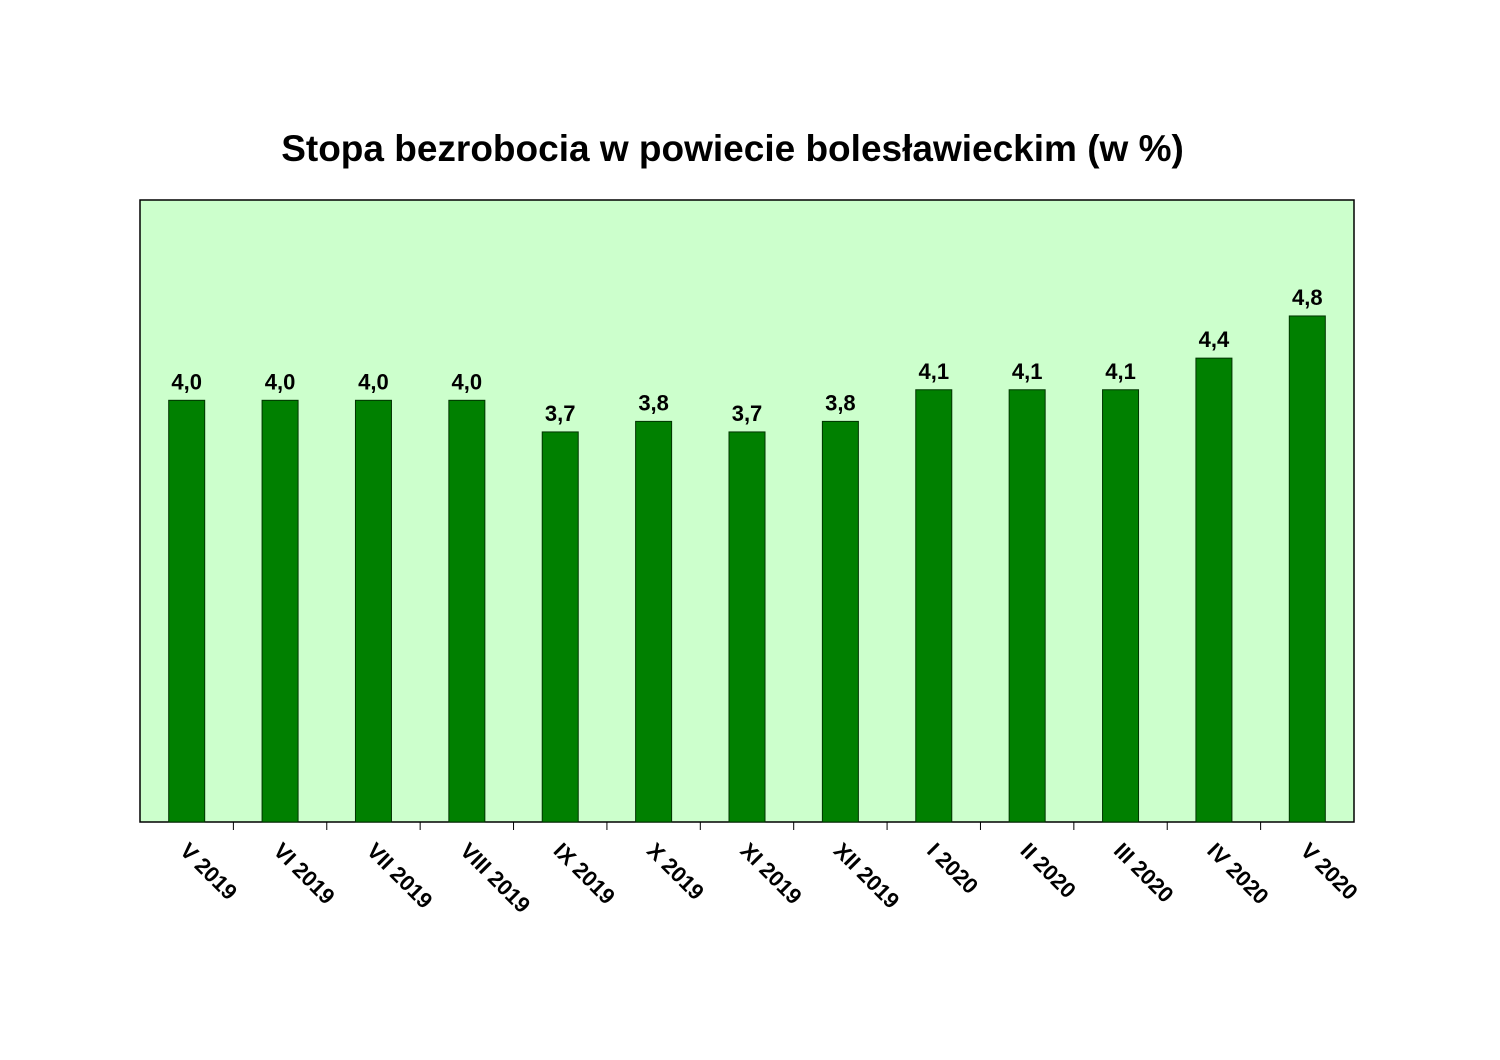 The image size is (1500, 1060). Describe the element at coordinates (746, 355) in the screenshot. I see `bar-value-labels: 4,0 4,0 4,0 4,0 3,7 3,8 3,7 3,8 4,1 4,1 4,1 4,4 4,8` at that location.